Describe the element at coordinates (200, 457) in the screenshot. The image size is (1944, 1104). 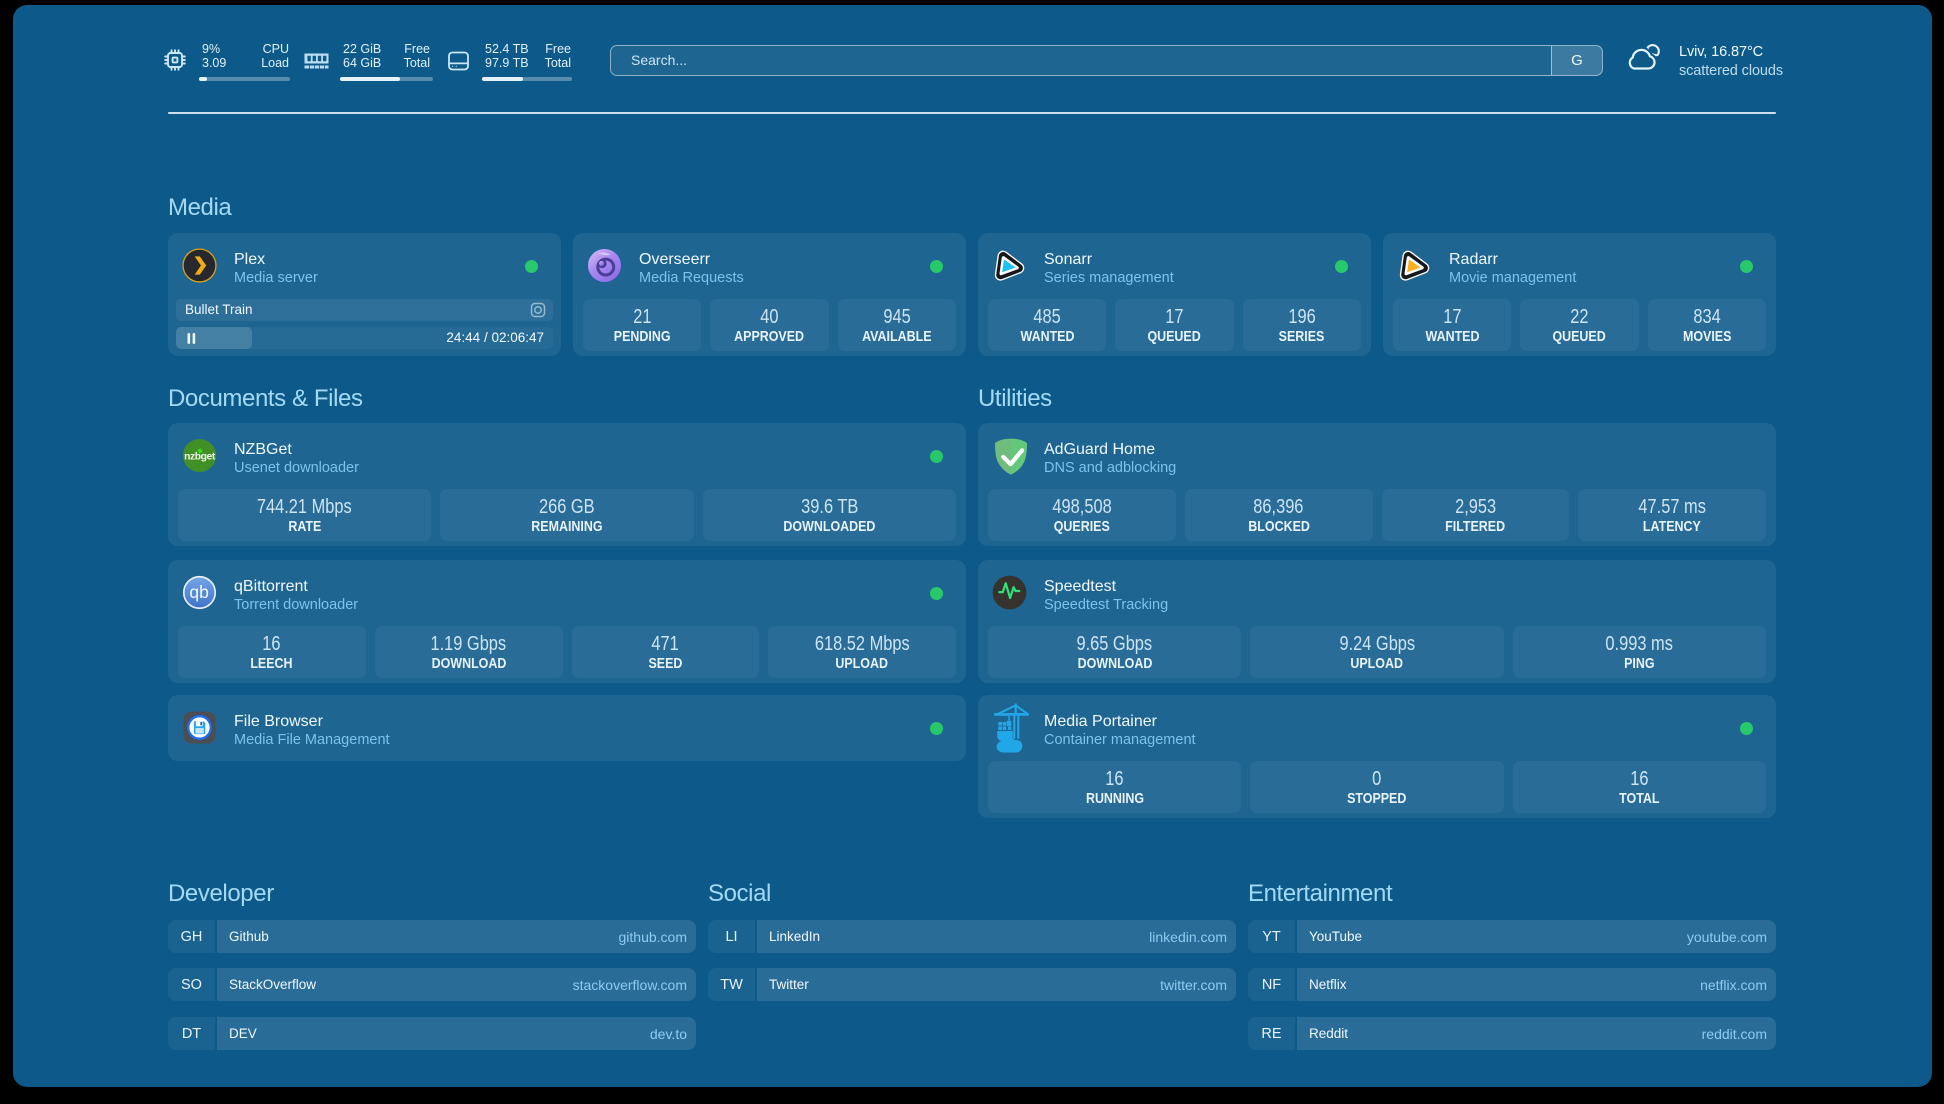
I see `svg-text: nzbget` at that location.